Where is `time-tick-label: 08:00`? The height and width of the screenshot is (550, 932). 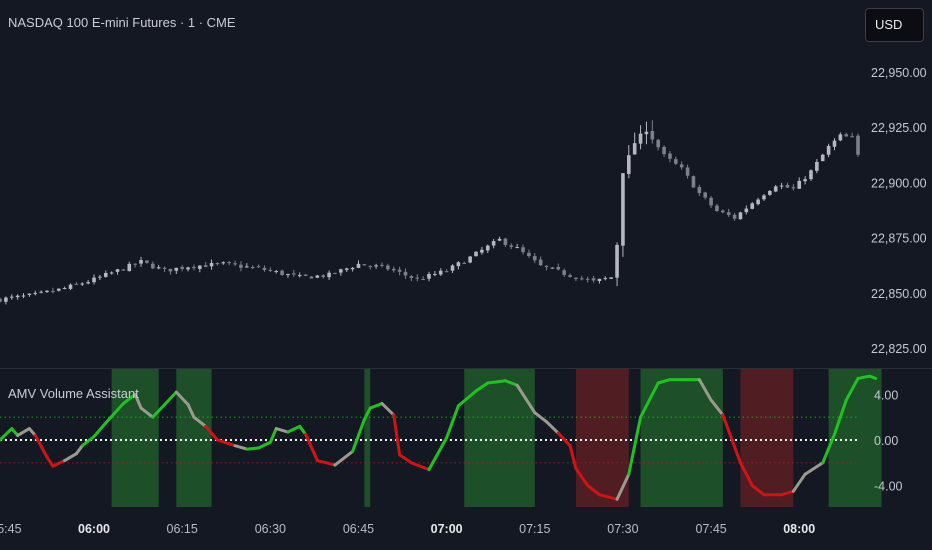 time-tick-label: 08:00 is located at coordinates (799, 529).